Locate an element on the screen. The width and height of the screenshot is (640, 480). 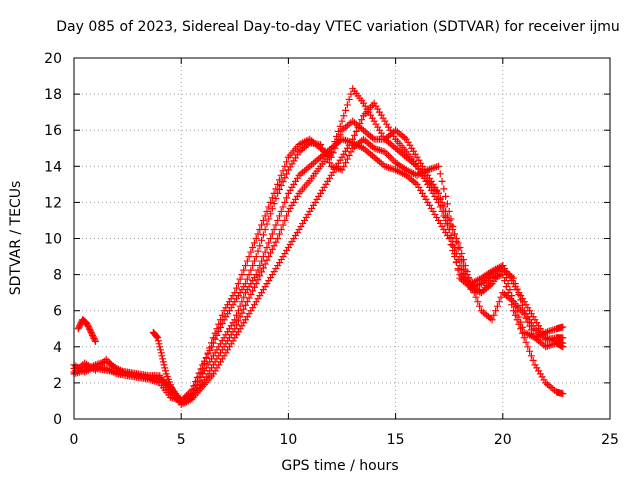
y-tick-label: 14 is located at coordinates (53, 167).